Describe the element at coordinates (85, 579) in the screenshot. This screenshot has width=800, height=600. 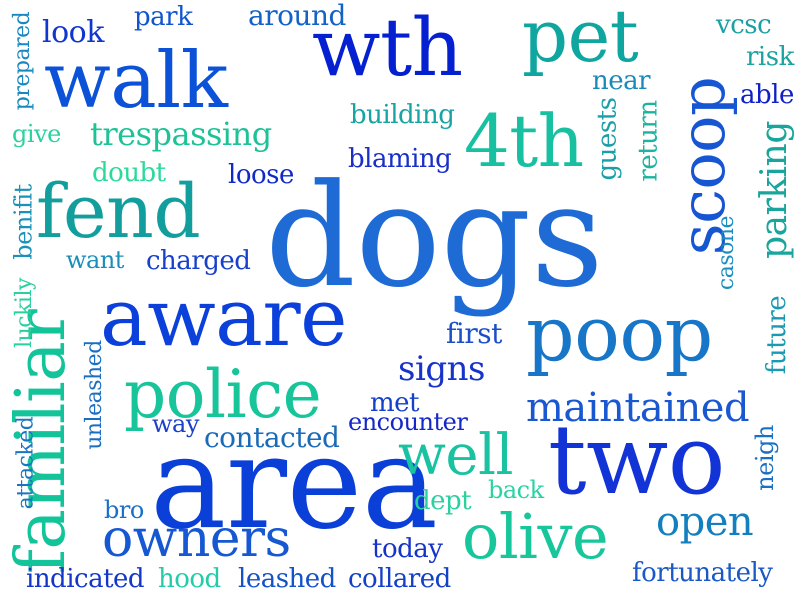
I see `word-indicated: indicated` at that location.